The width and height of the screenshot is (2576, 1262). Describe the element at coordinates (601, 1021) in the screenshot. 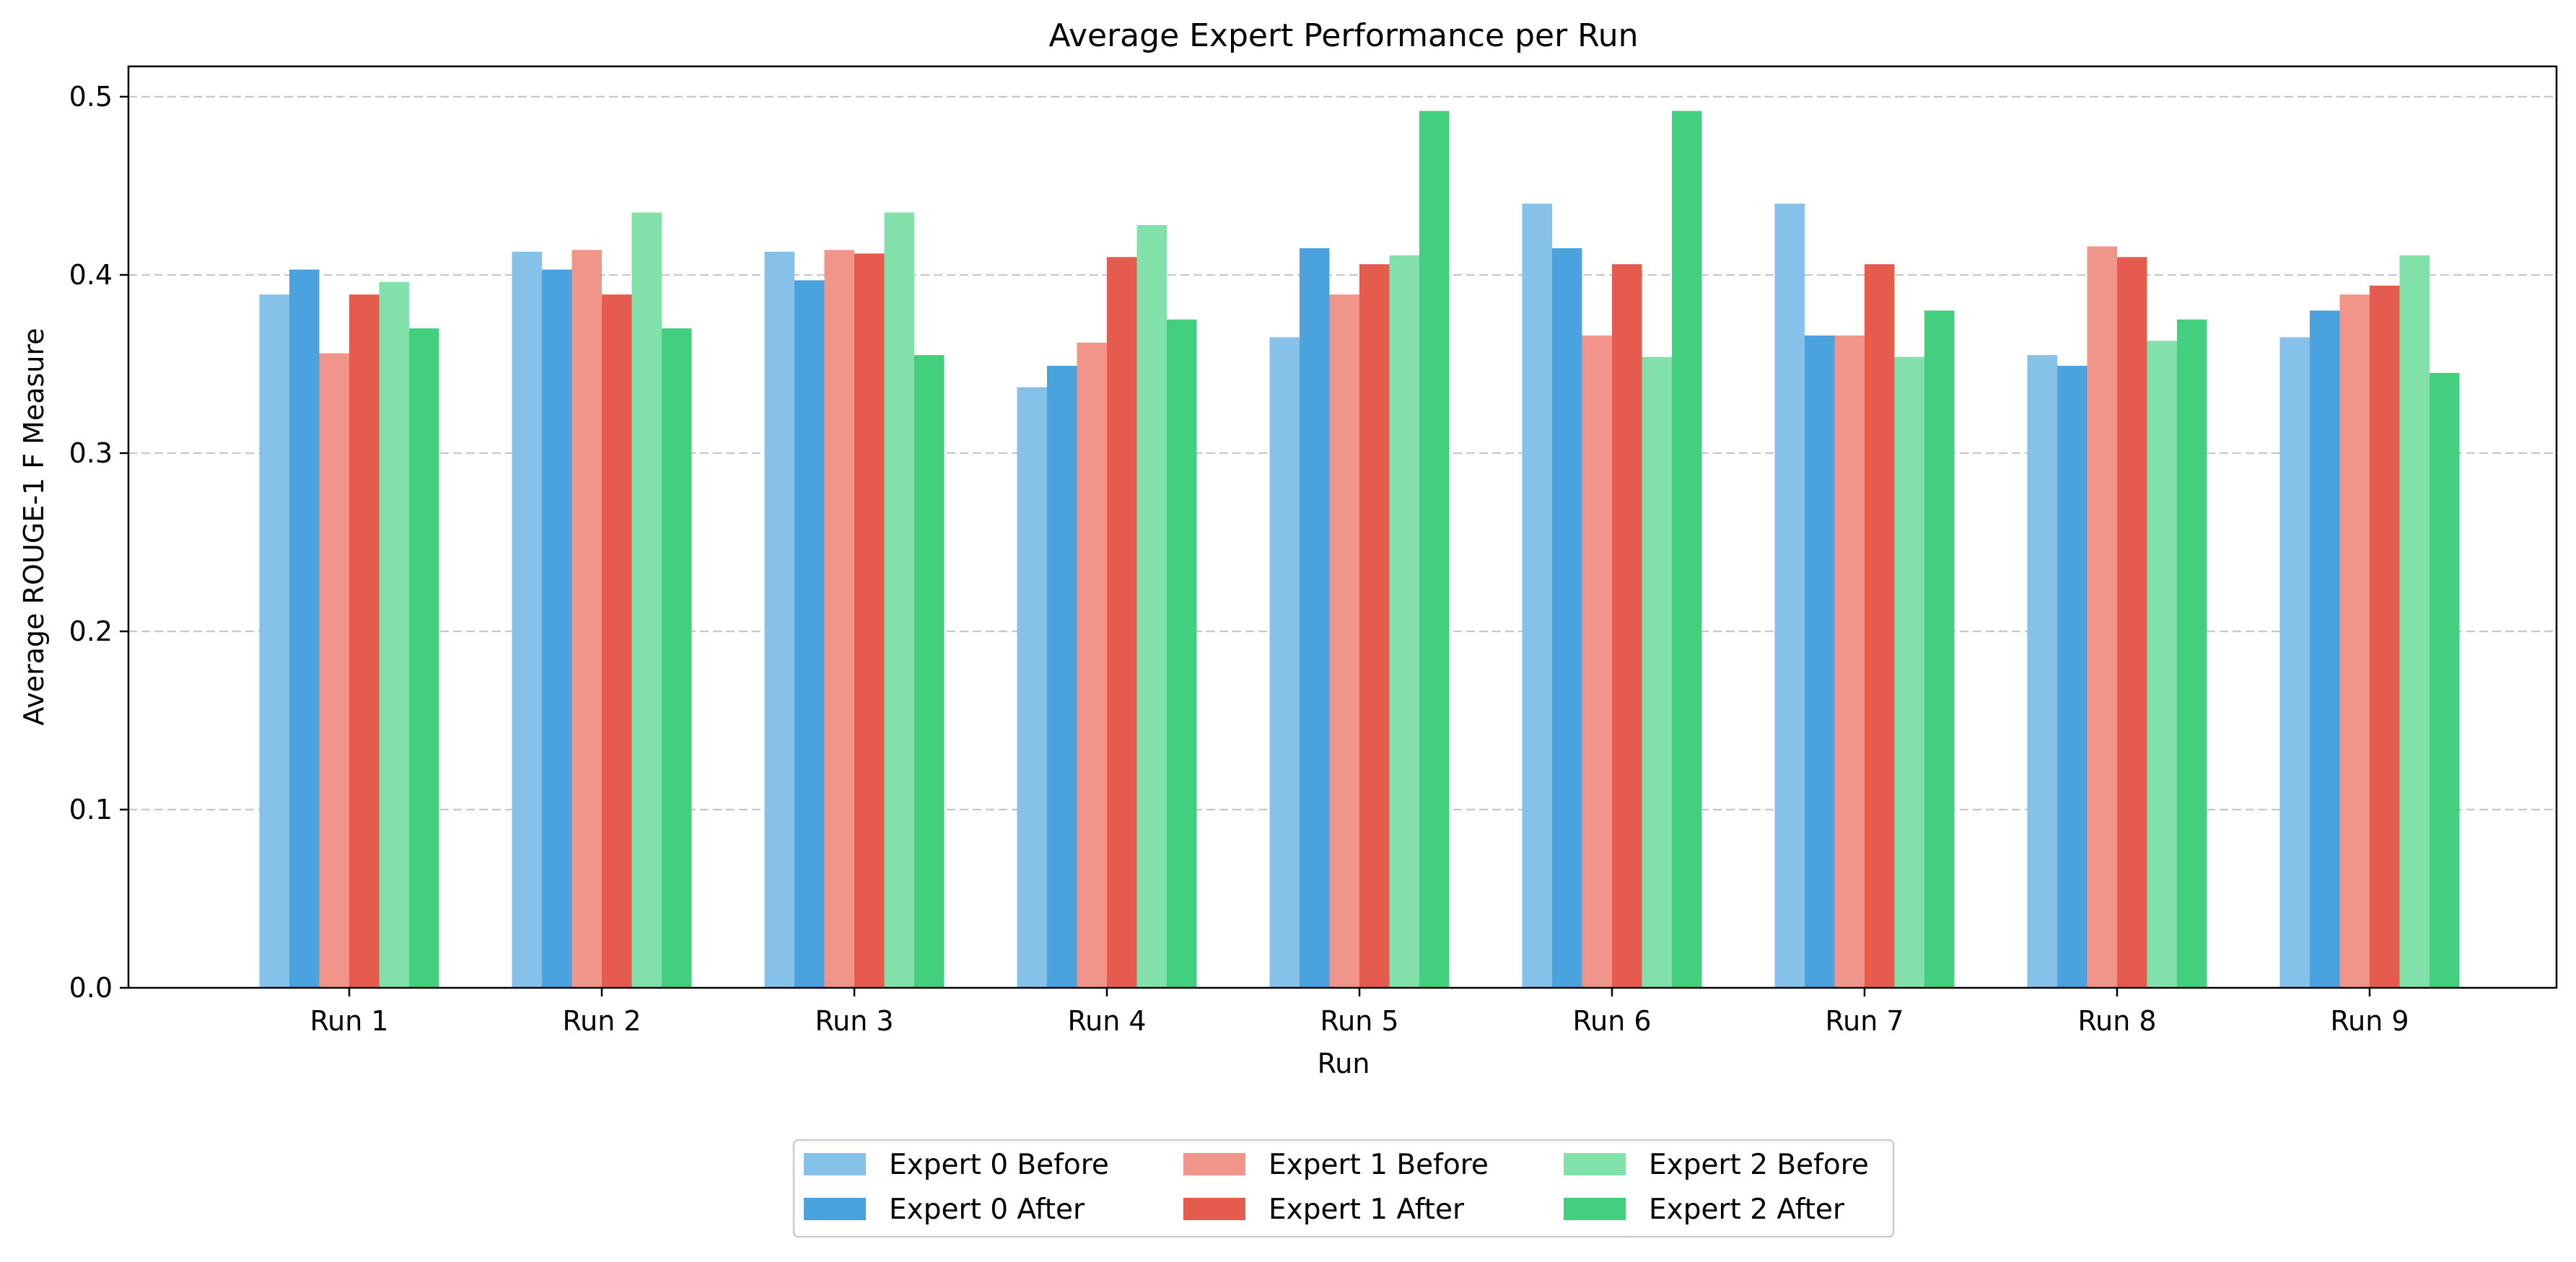

I see `x-tick-label: Run 2` at that location.